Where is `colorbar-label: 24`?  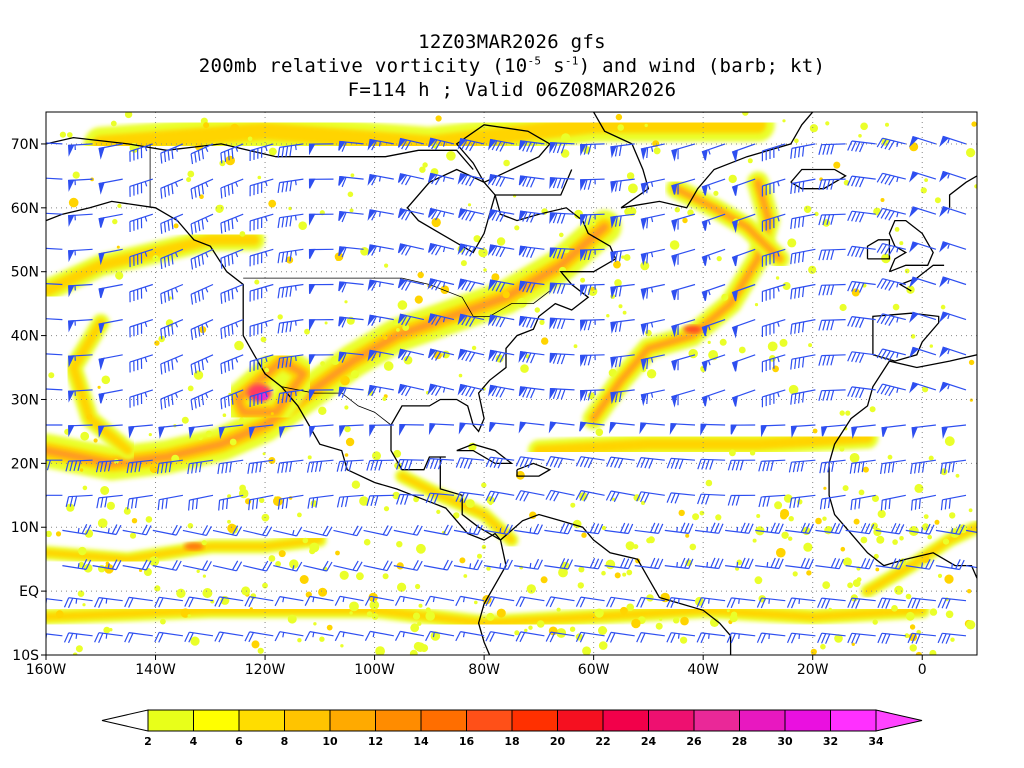 colorbar-label: 24 is located at coordinates (649, 741).